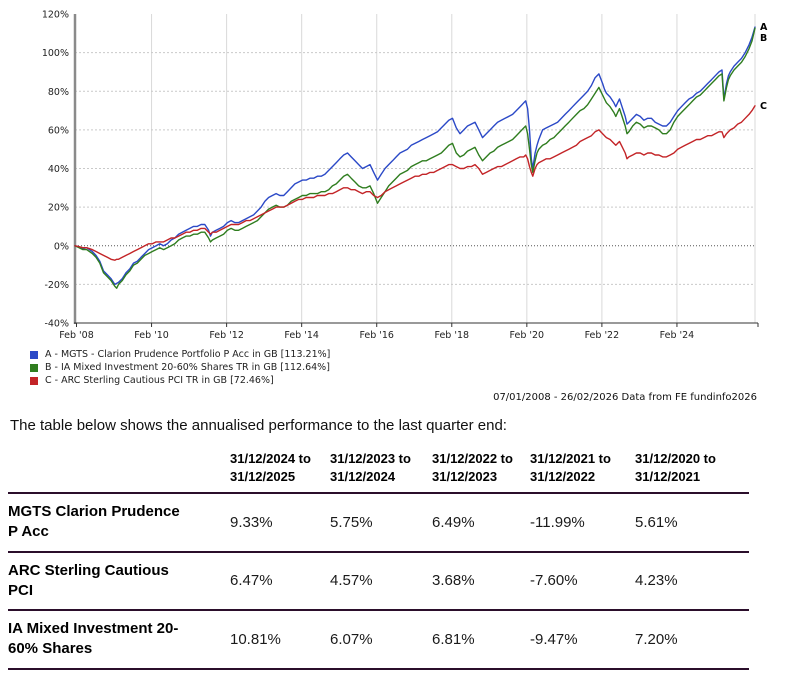 The image size is (789, 681). Describe the element at coordinates (21, 590) in the screenshot. I see `row-label-line2: PCI` at that location.